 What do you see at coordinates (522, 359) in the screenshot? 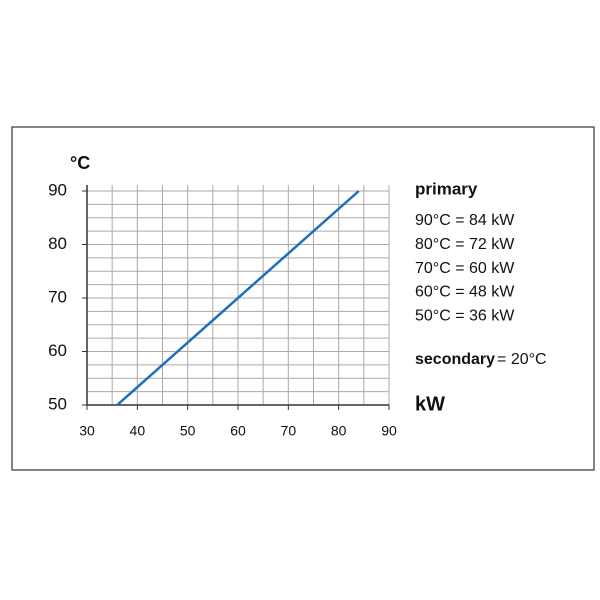
I see `secondary-value: = 20°C` at bounding box center [522, 359].